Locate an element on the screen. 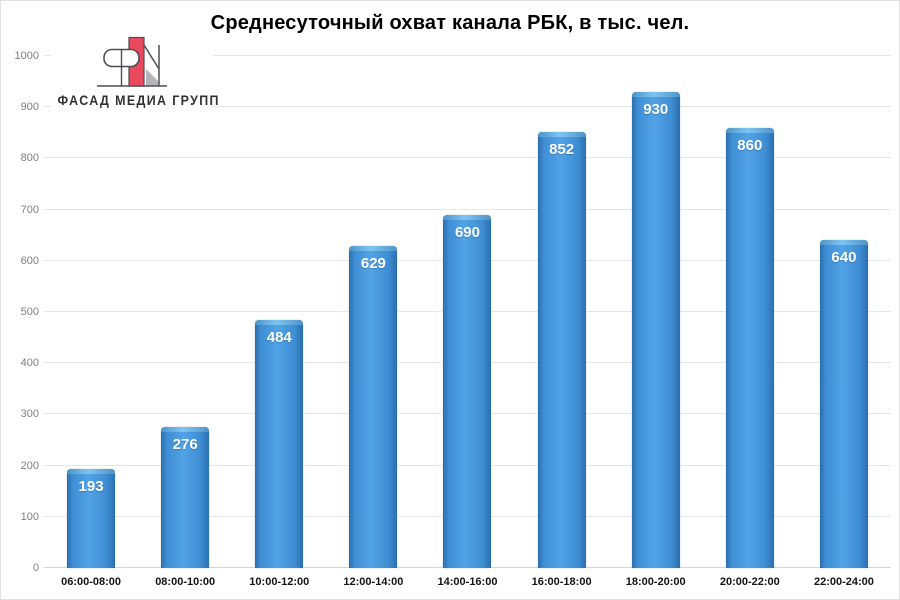 The height and width of the screenshot is (600, 900). bar-slot: 852 is located at coordinates (562, 312).